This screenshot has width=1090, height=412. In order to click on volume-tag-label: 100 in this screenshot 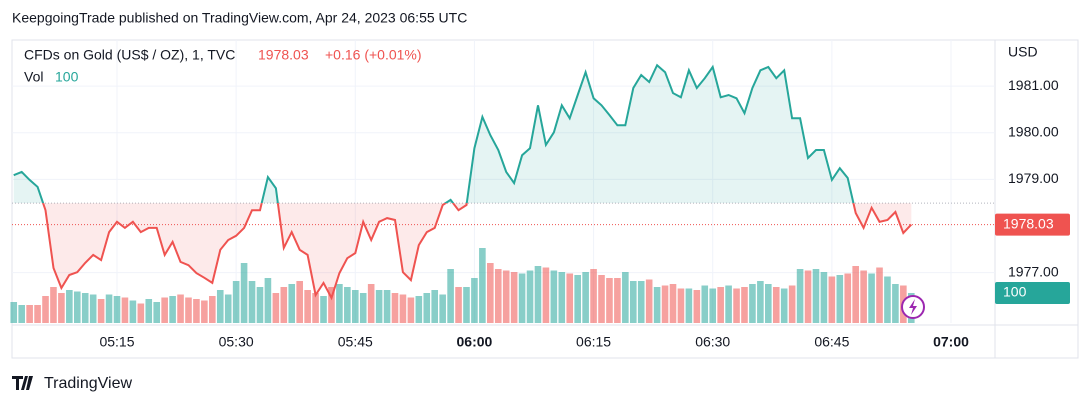, I will do `click(1015, 292)`.